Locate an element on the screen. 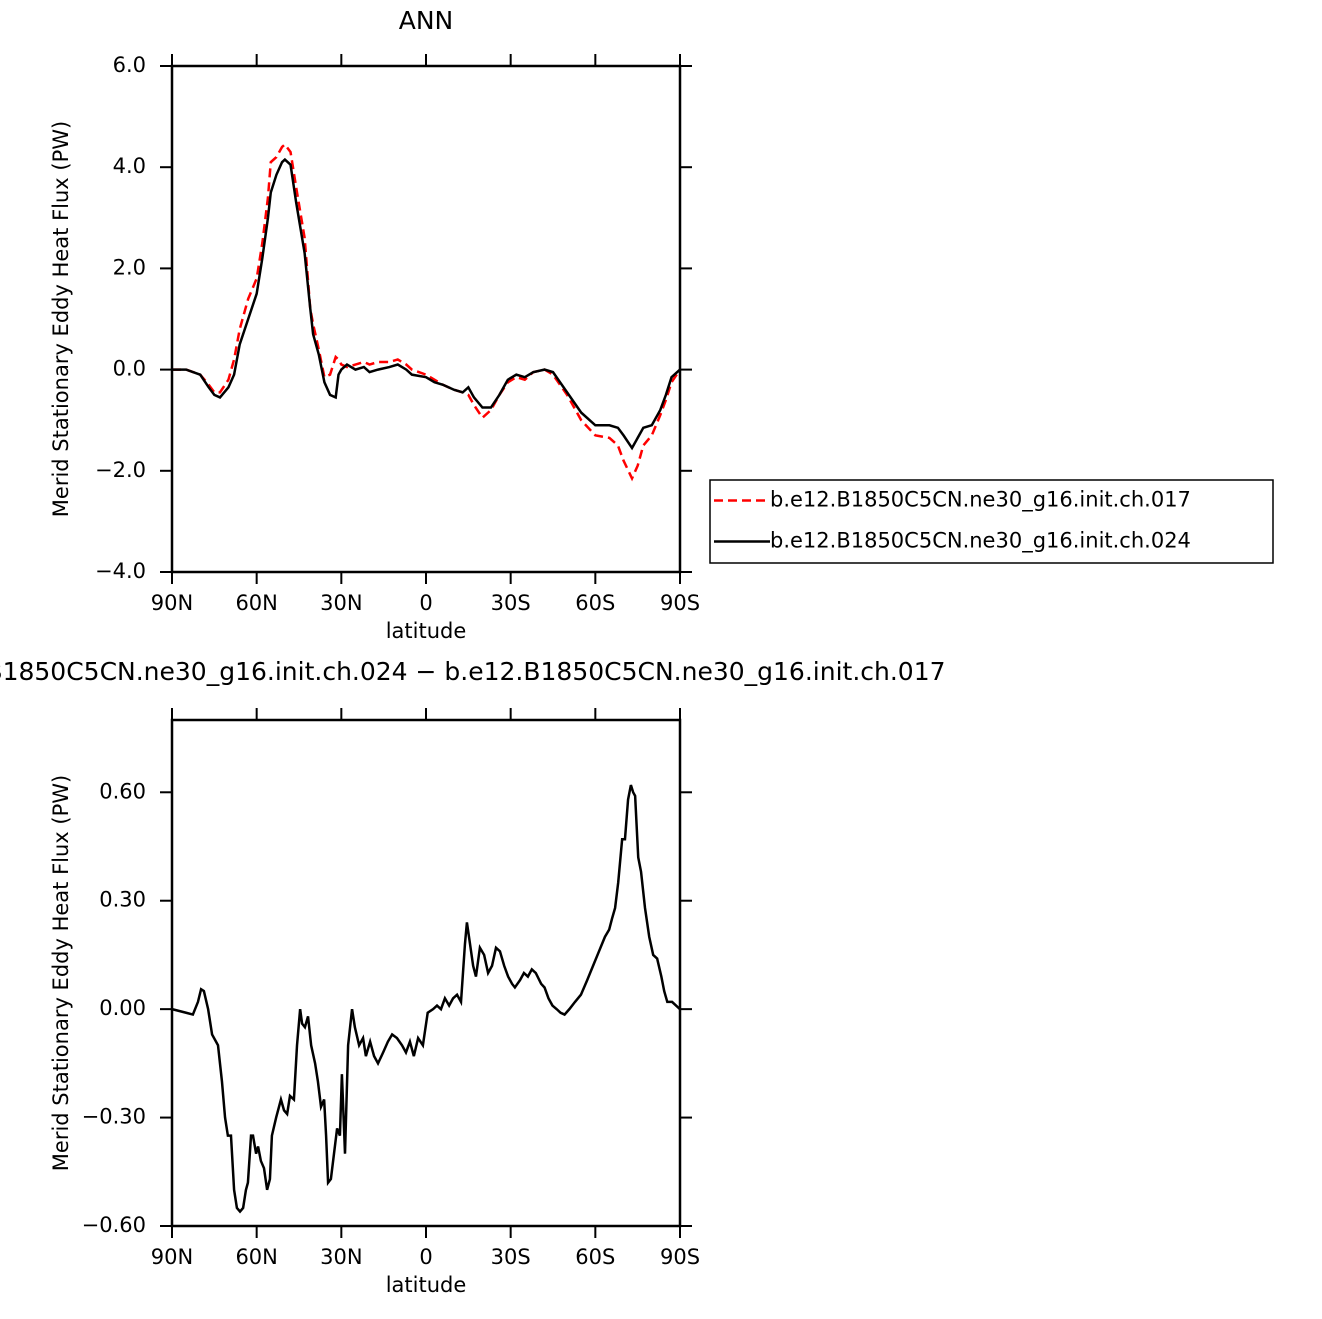  y-tick-label: 0.00 is located at coordinates (122, 1008).